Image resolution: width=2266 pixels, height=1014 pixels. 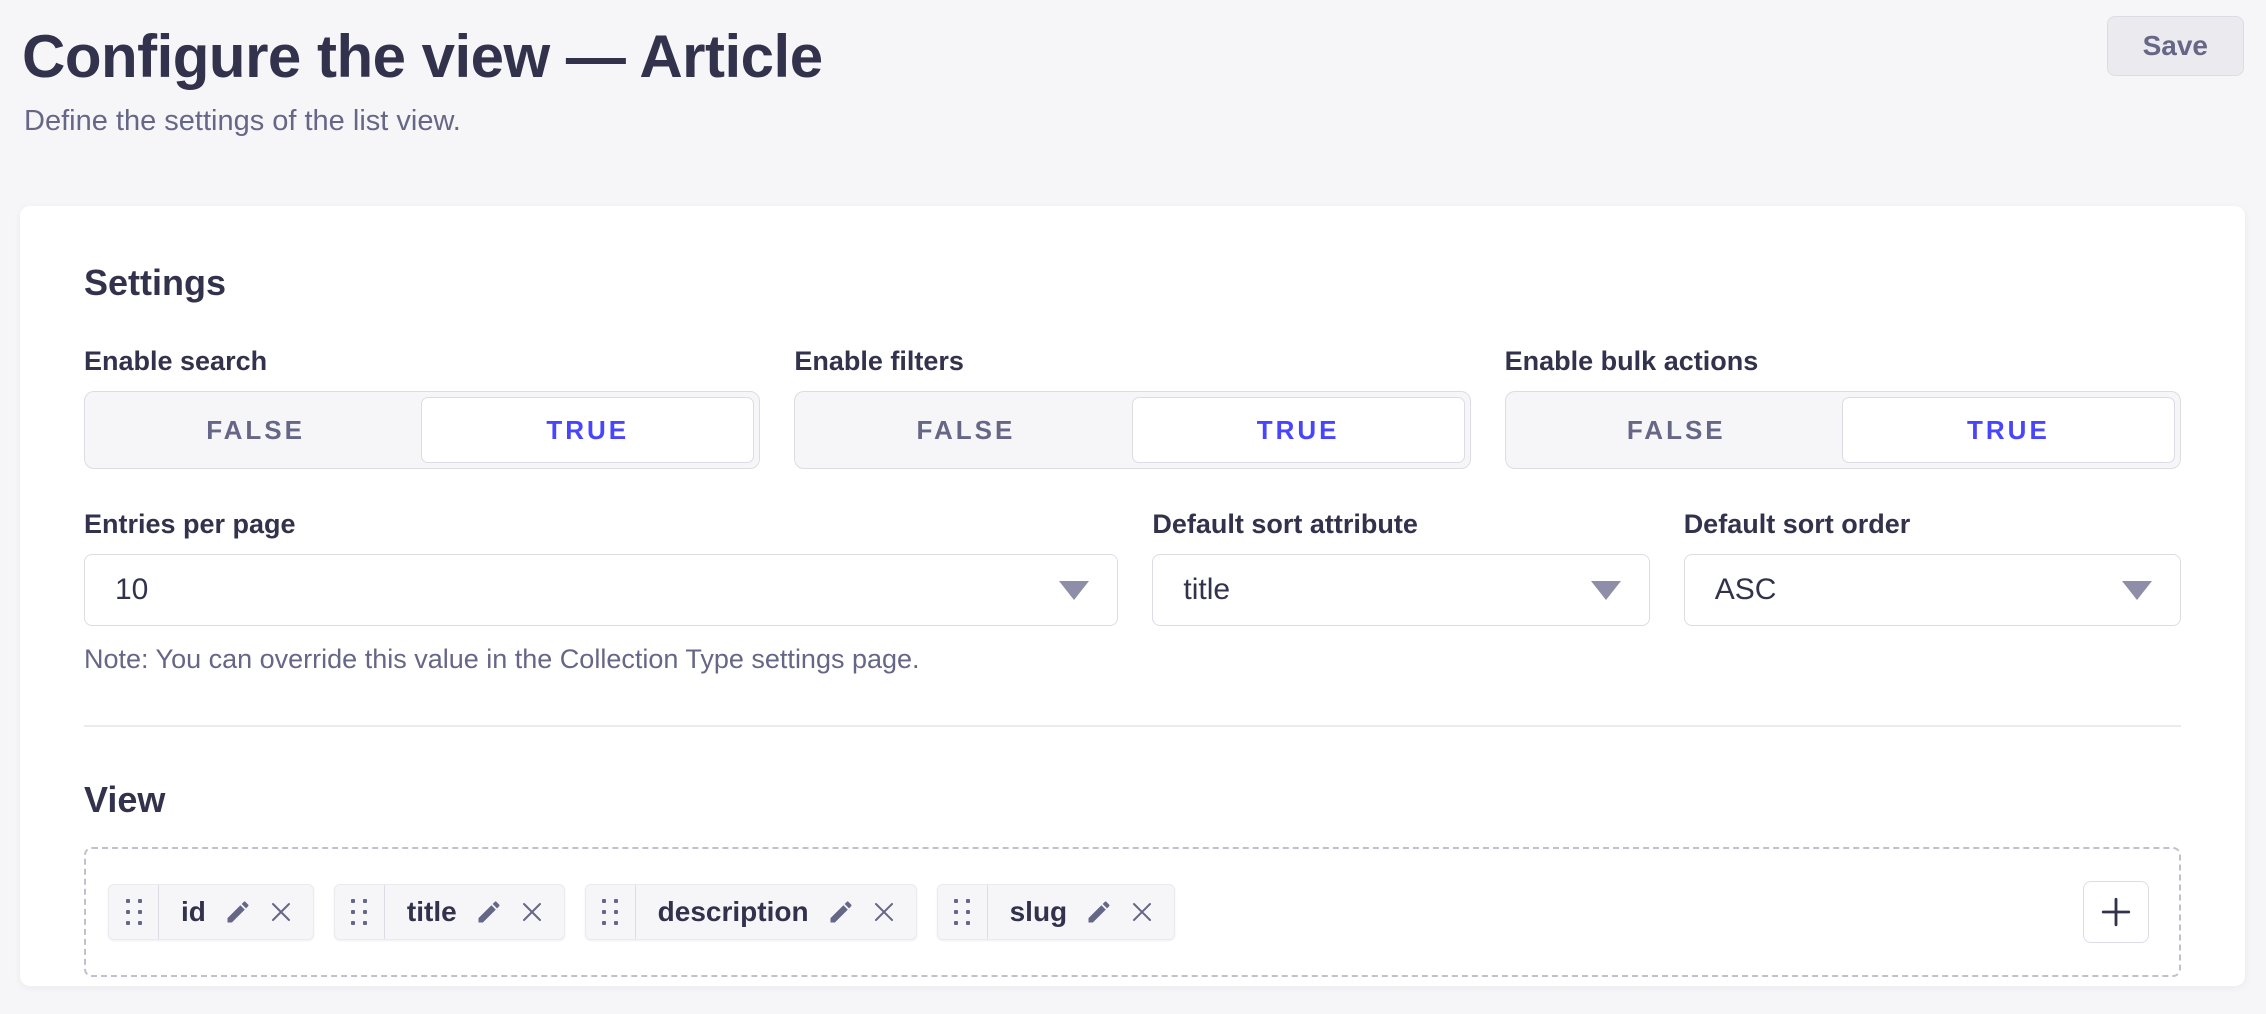 I want to click on enable-filters-false-option: FALSE, so click(x=965, y=430).